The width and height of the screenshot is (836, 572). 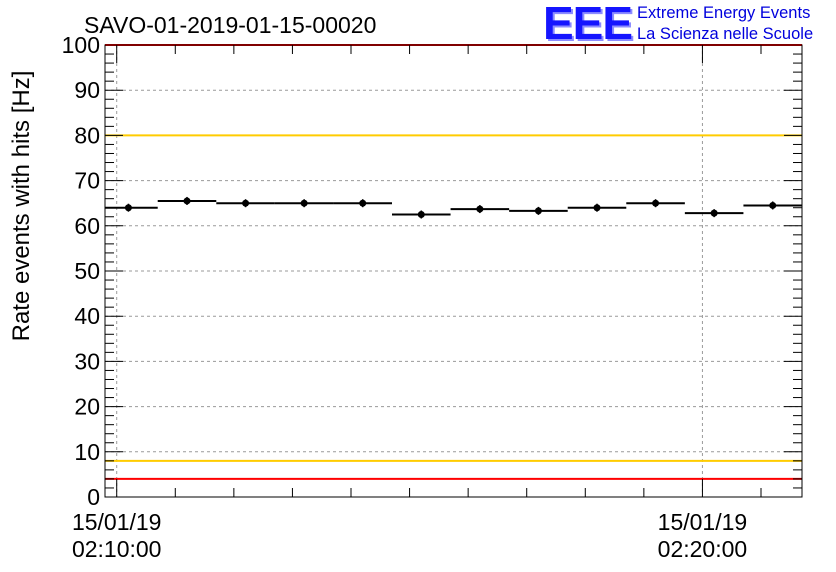 I want to click on eee-logo-mark: EEE, so click(x=588, y=24).